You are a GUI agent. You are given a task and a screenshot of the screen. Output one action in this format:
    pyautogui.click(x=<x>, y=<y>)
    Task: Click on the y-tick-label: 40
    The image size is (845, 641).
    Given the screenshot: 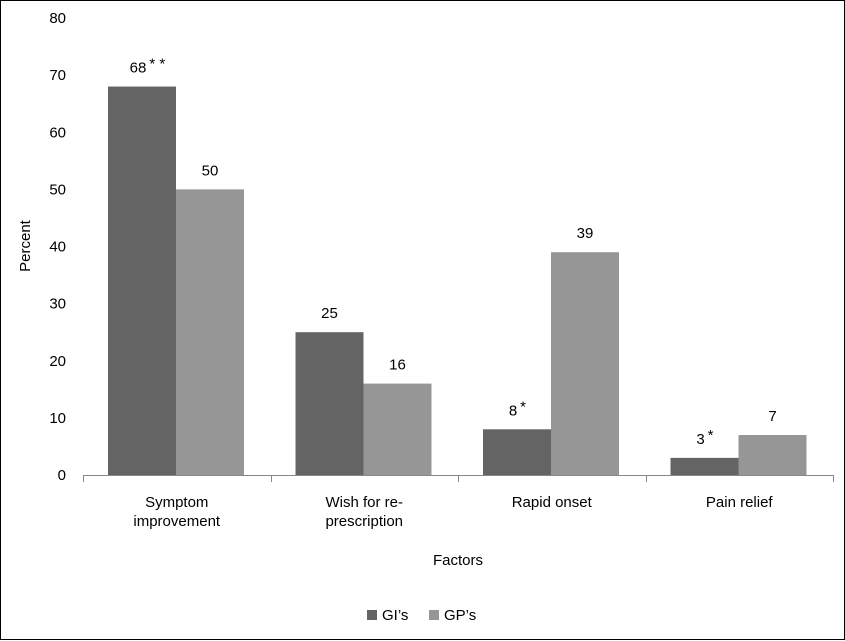 What is the action you would take?
    pyautogui.click(x=57, y=247)
    